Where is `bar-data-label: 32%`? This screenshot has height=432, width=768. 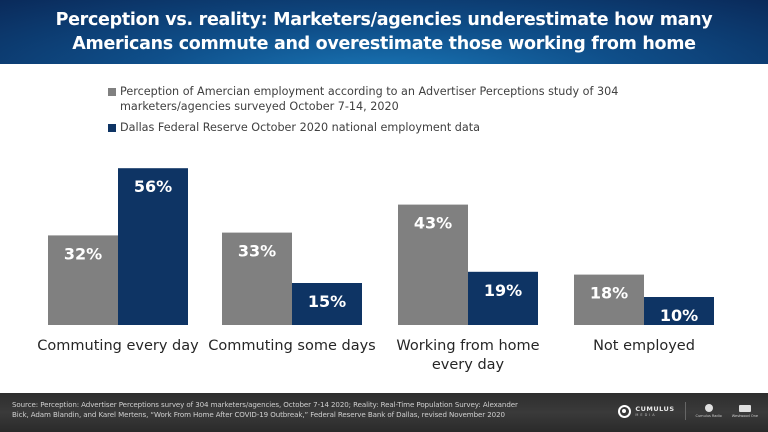 bar-data-label: 32% is located at coordinates (83, 253).